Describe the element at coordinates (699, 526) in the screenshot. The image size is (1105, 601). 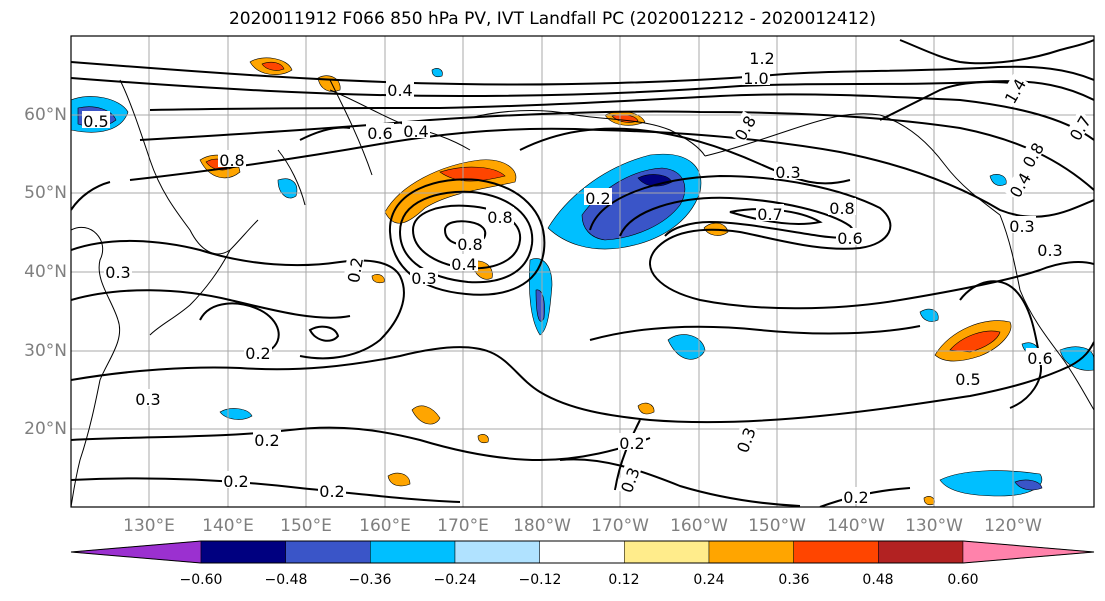
I see `lon-label-160w: 160°W` at that location.